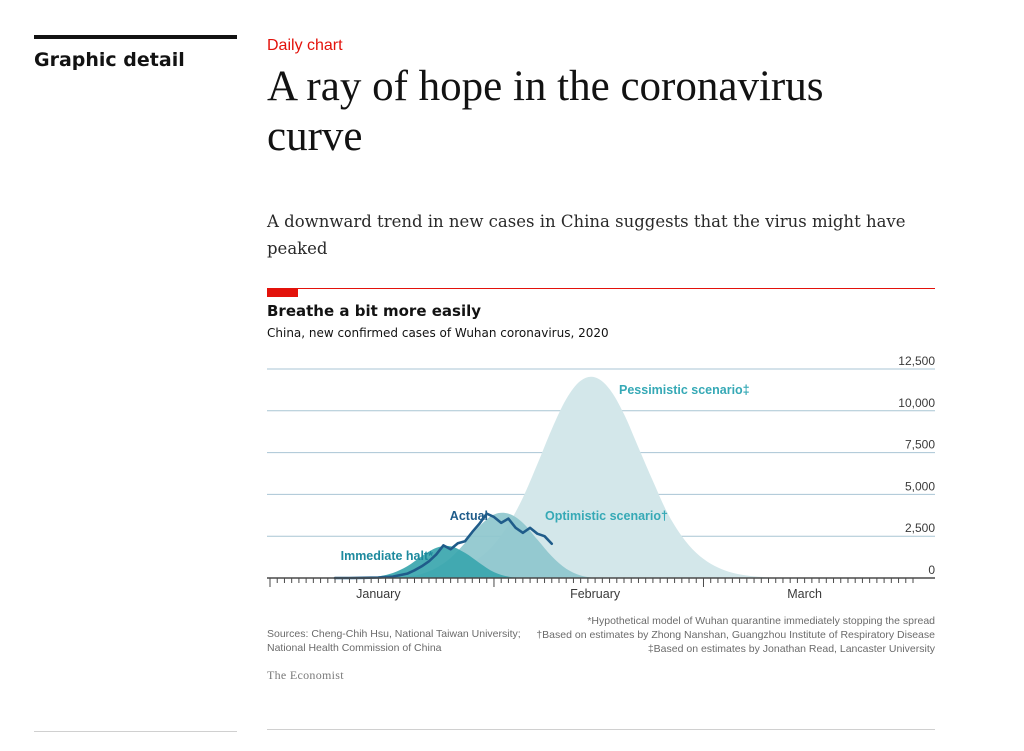  I want to click on immediate-halt-area, so click(432, 561).